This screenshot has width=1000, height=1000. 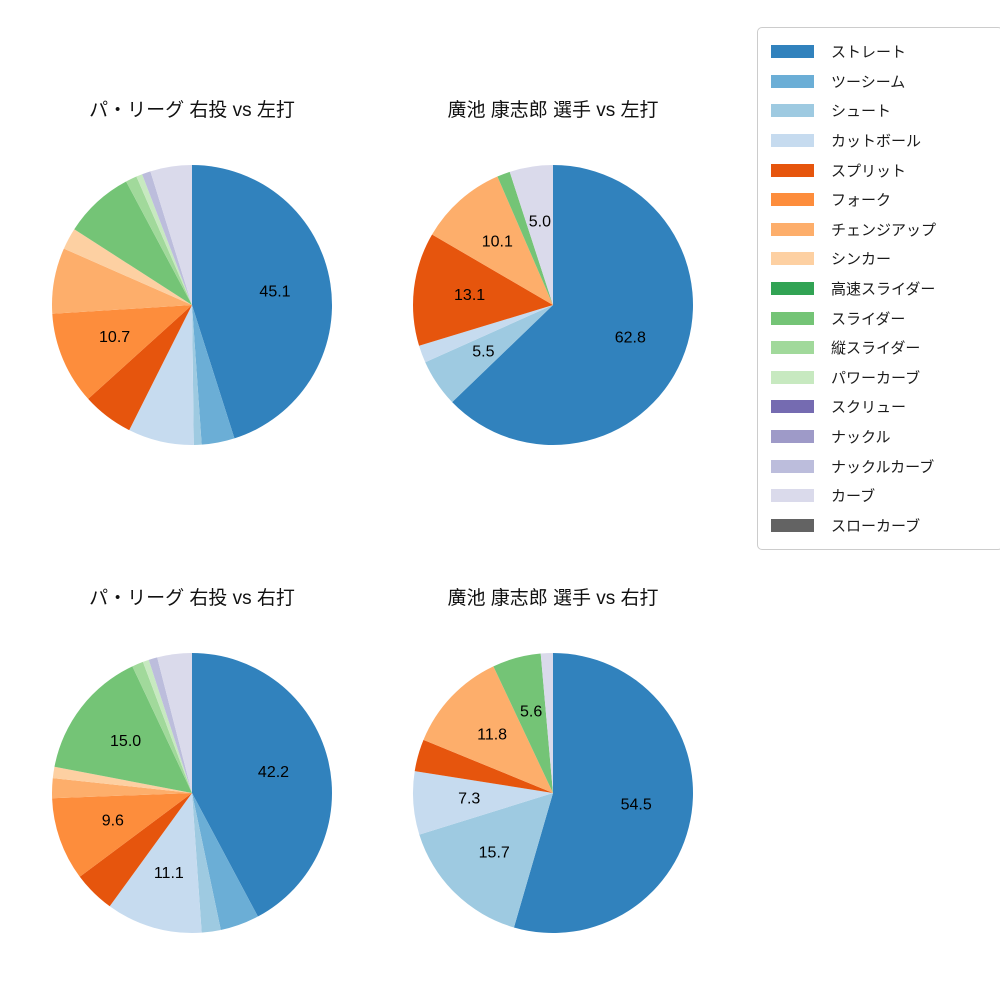 What do you see at coordinates (483, 352) in the screenshot?
I see `pie-slice-value-label: 5.5` at bounding box center [483, 352].